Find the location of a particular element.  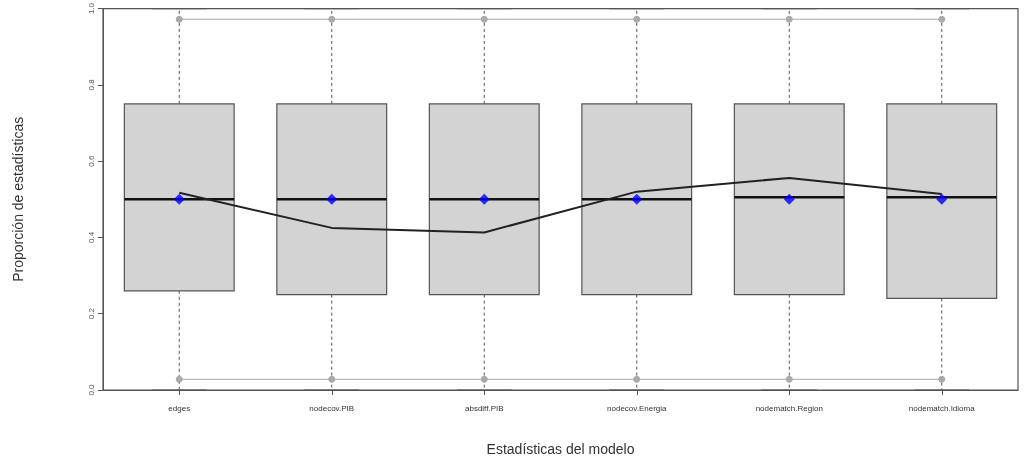

y-tick-label: 1.0 is located at coordinates (91, 8).